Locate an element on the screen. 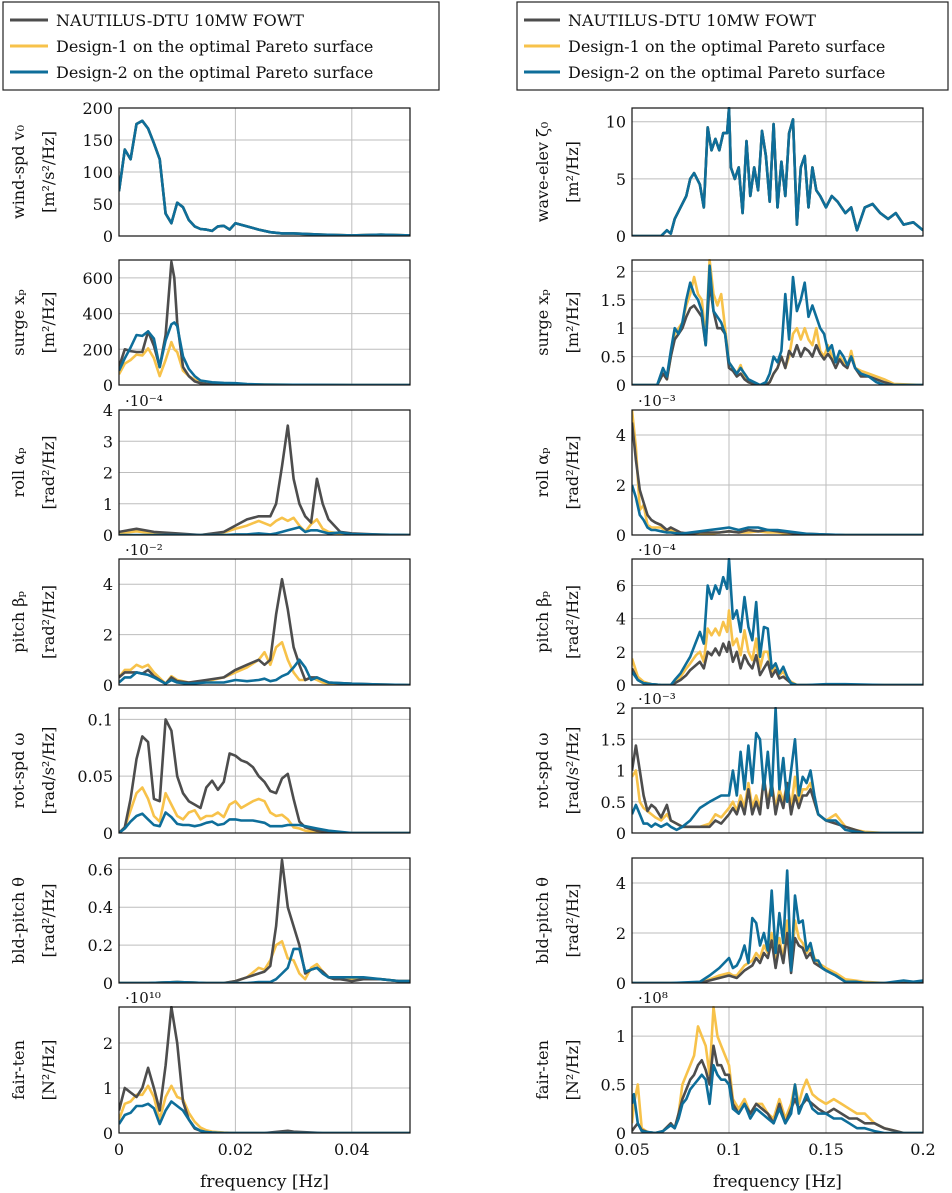 The height and width of the screenshot is (1193, 952). y-tick-label: 3 is located at coordinates (108, 441).